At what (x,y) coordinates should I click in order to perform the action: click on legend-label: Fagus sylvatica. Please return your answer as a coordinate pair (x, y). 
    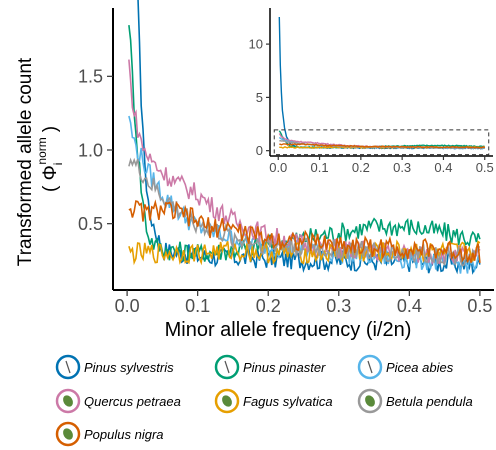
    Looking at the image, I should click on (288, 401).